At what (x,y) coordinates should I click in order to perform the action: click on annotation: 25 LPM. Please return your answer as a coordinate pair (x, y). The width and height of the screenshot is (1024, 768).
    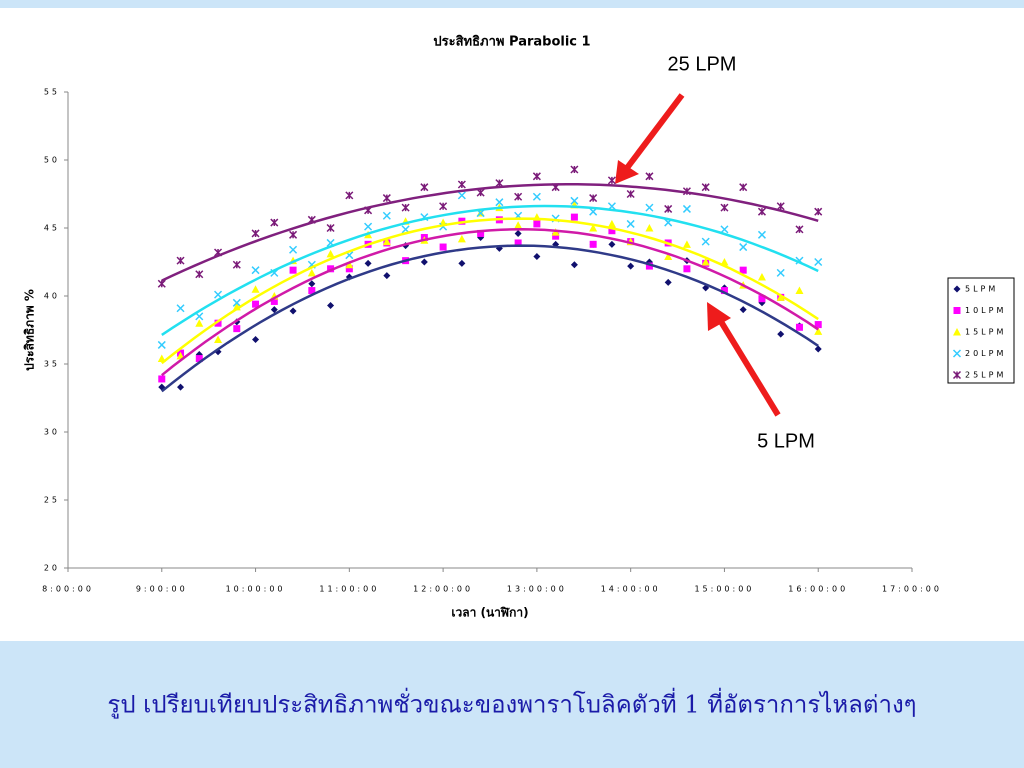
    Looking at the image, I should click on (702, 64).